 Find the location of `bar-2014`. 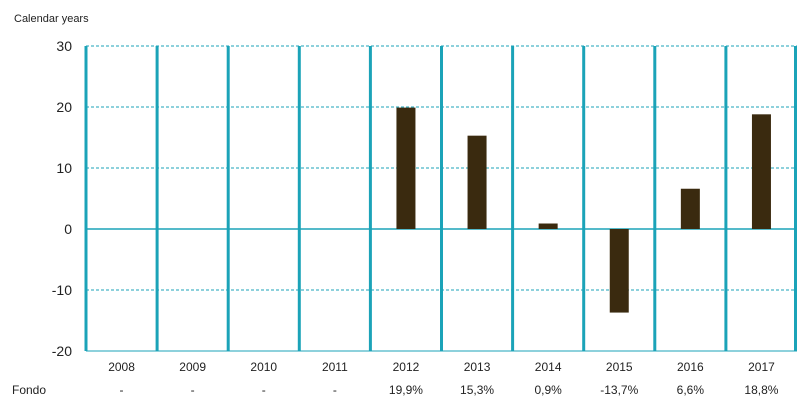

bar-2014 is located at coordinates (548, 226).